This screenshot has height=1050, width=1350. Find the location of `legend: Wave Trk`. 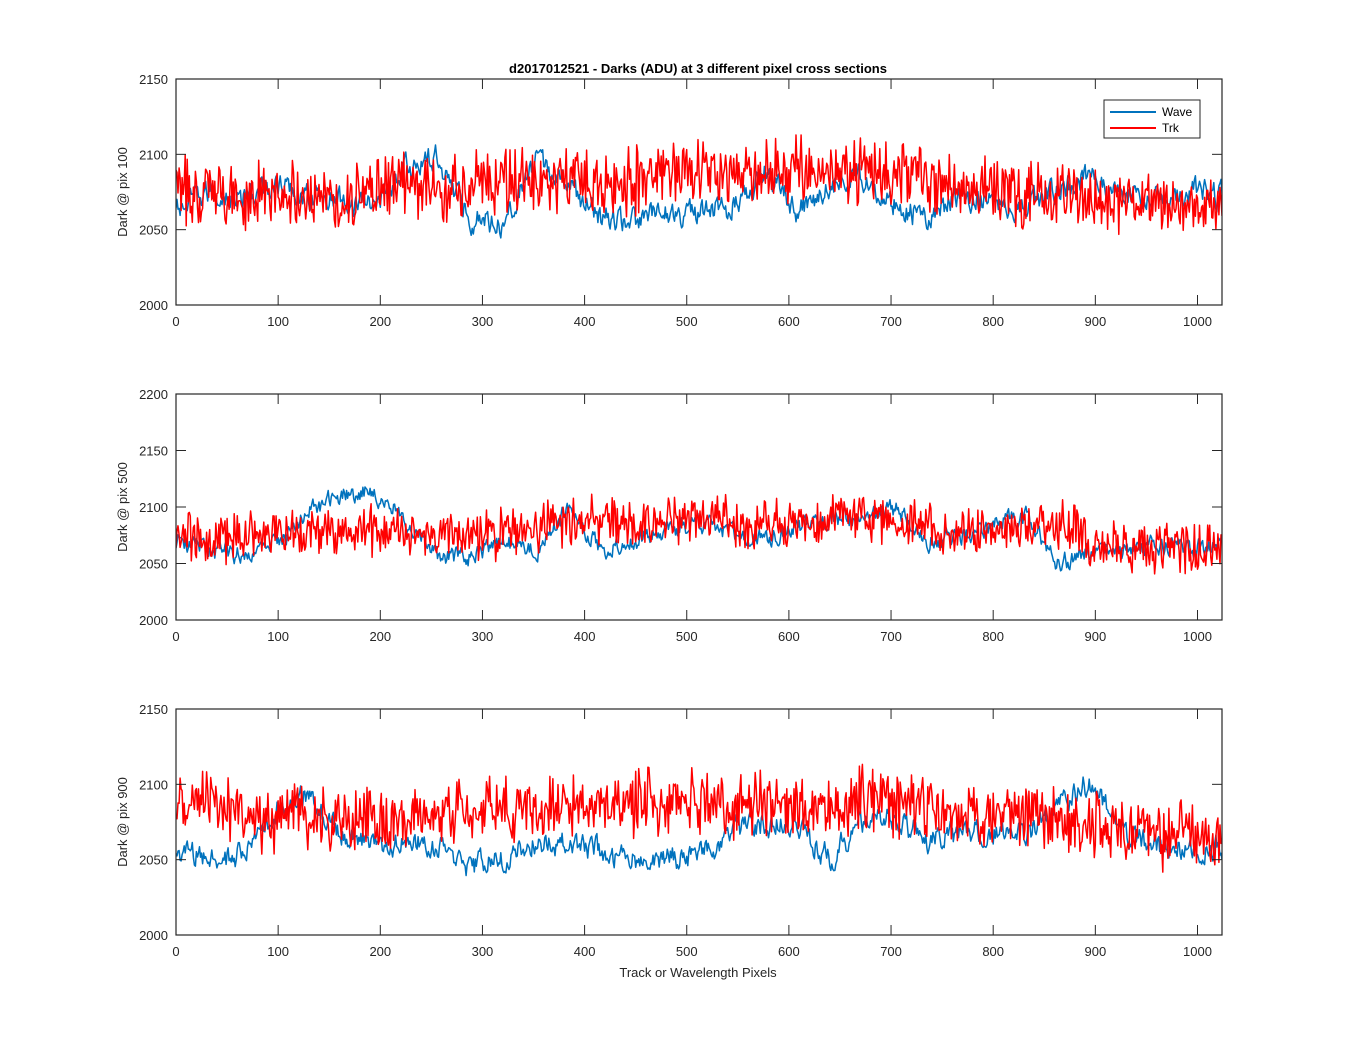

legend: Wave Trk is located at coordinates (1152, 119).